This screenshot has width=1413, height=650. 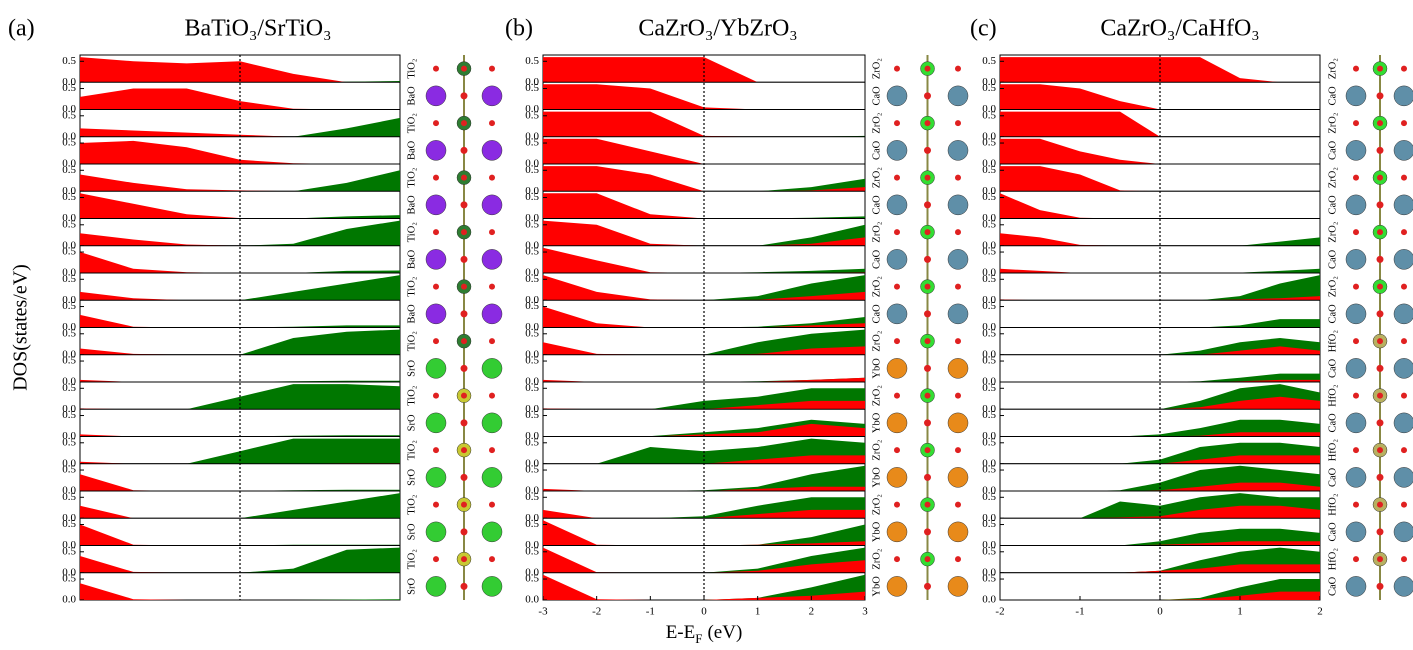 I want to click on x-axis-label-unit: (eV), so click(x=724, y=632).